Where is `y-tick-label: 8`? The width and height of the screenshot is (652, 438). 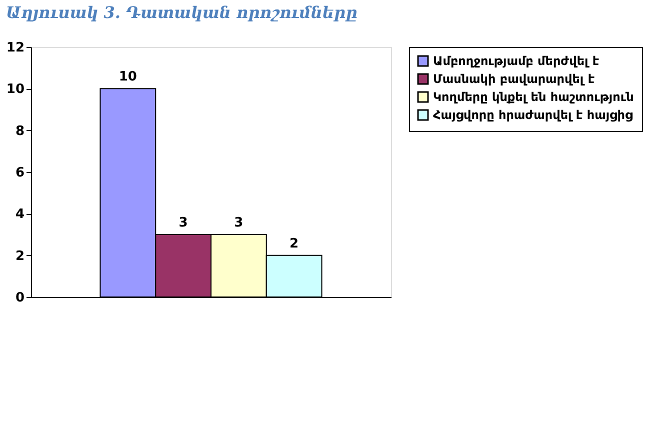 y-tick-label: 8 is located at coordinates (19, 131).